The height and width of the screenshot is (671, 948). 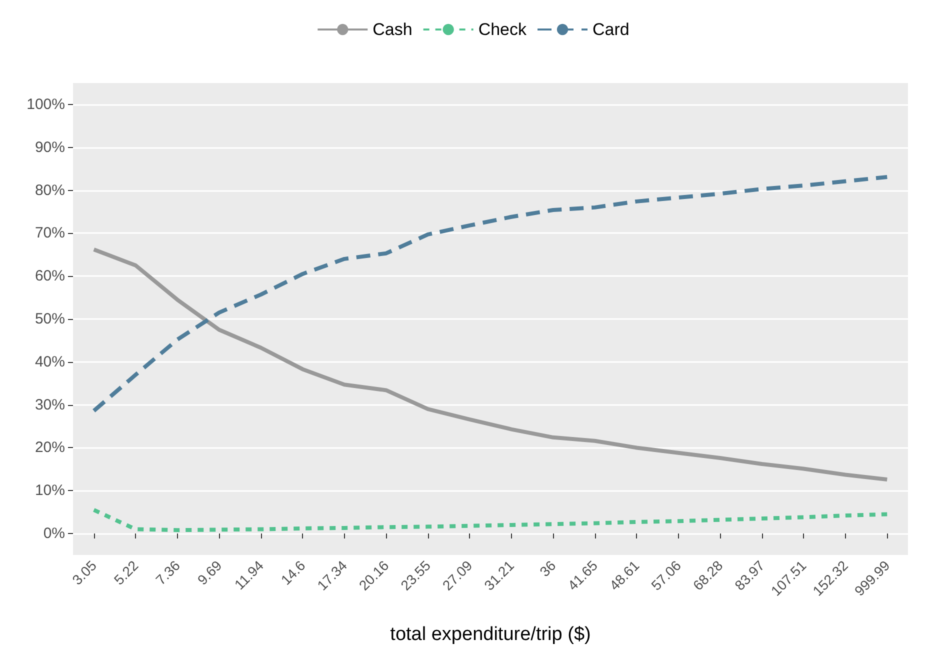 I want to click on y-tick-label: 70%, so click(x=49, y=233).